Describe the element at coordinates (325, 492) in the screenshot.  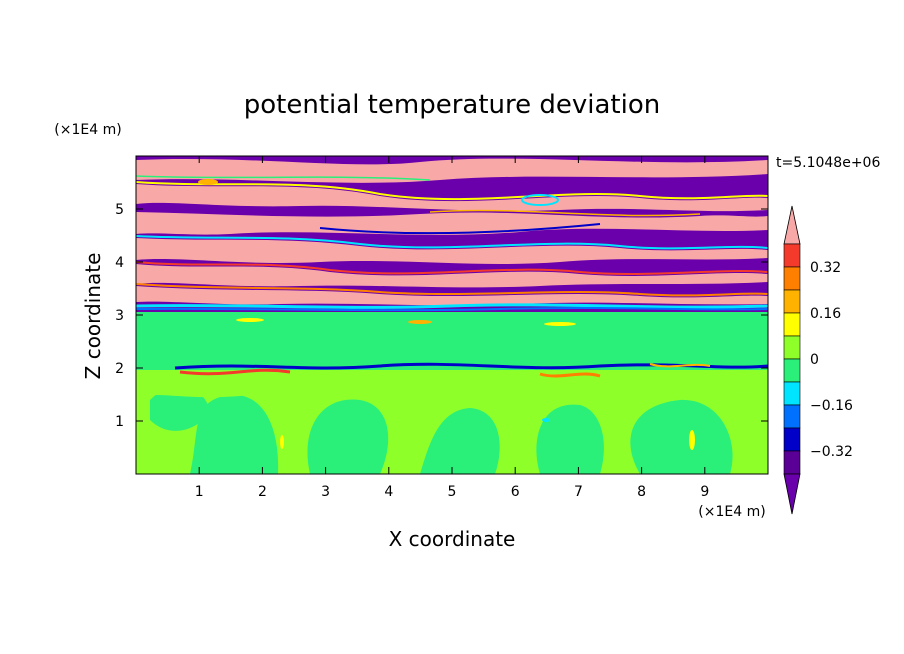
I see `x-tick-label: 3` at that location.